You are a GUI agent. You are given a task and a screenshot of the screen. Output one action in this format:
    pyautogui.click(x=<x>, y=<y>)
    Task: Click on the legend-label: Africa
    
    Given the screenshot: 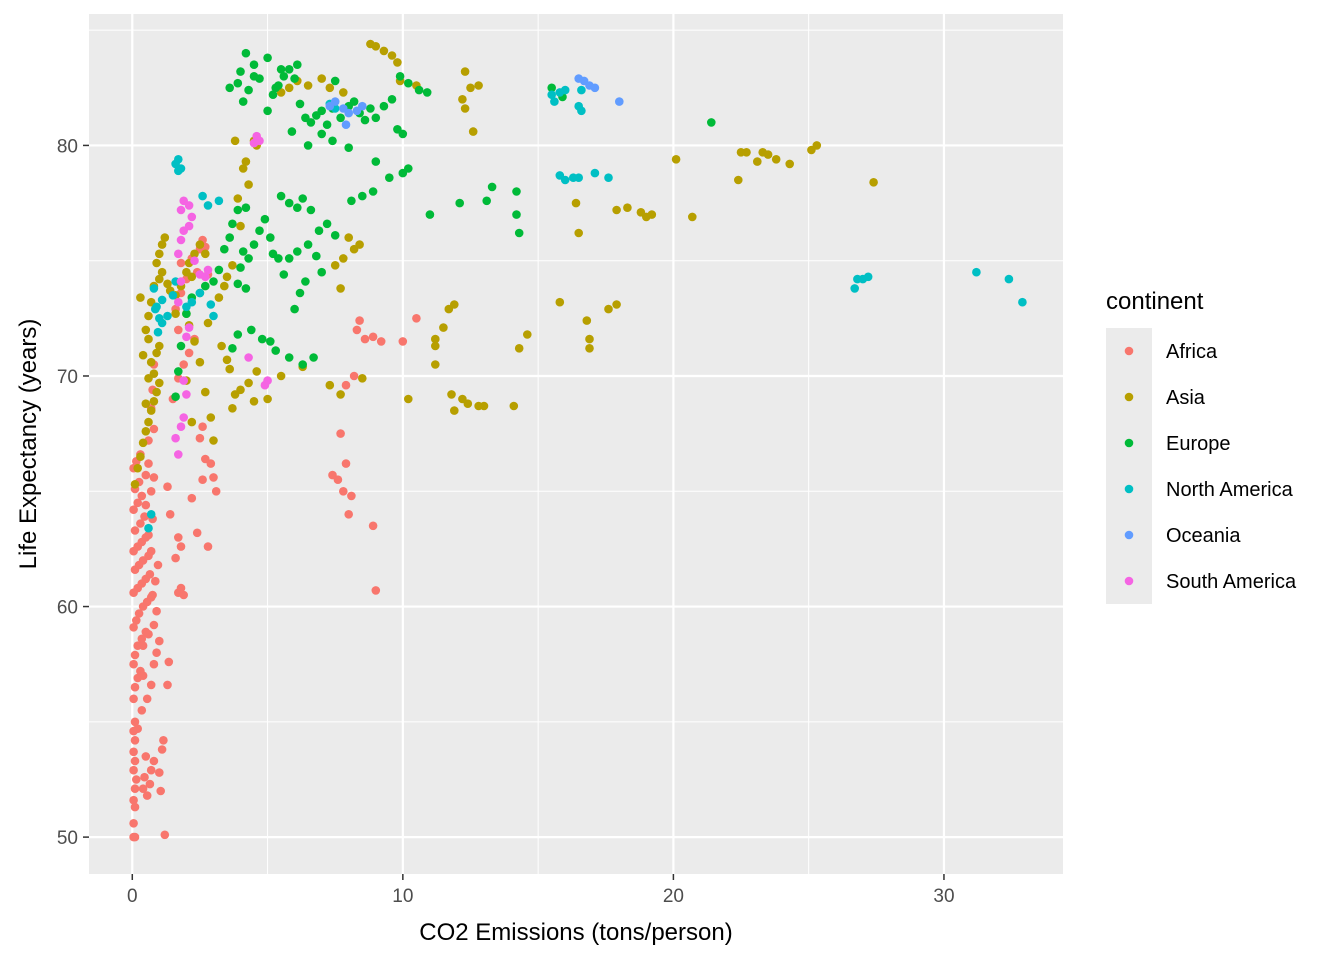 What is the action you would take?
    pyautogui.click(x=1192, y=352)
    